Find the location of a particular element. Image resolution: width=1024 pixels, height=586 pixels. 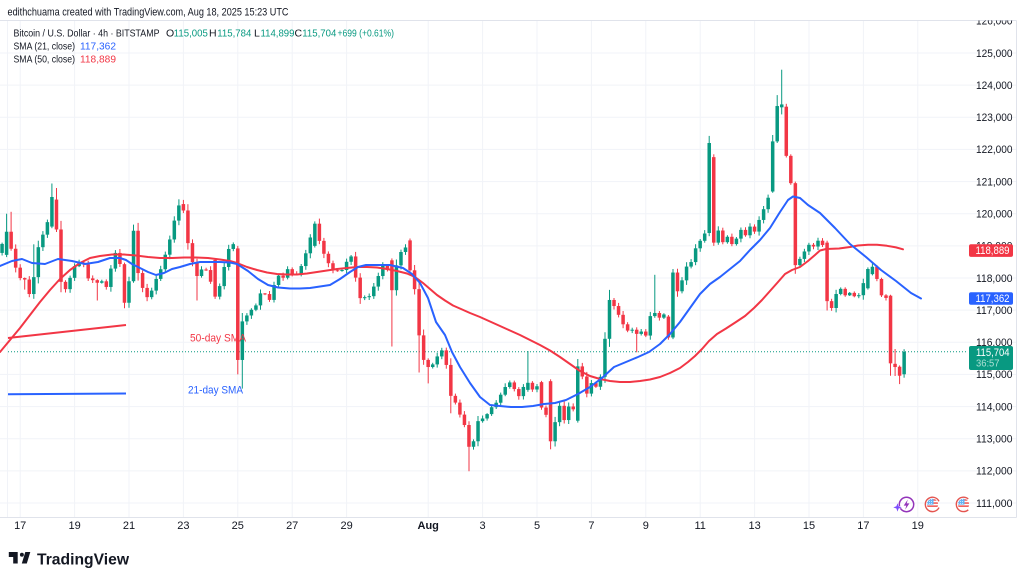

svg-text: 15 is located at coordinates (809, 526).